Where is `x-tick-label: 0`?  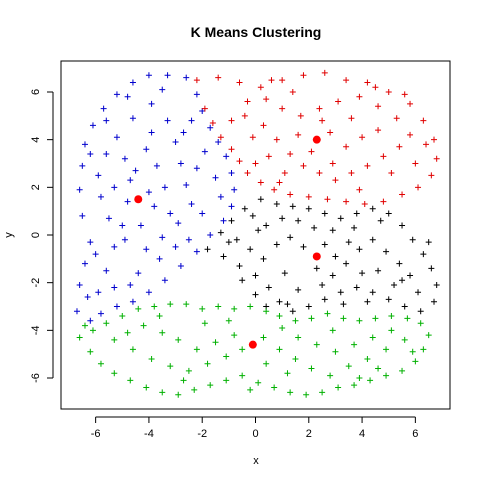 x-tick-label: 0 is located at coordinates (255, 434).